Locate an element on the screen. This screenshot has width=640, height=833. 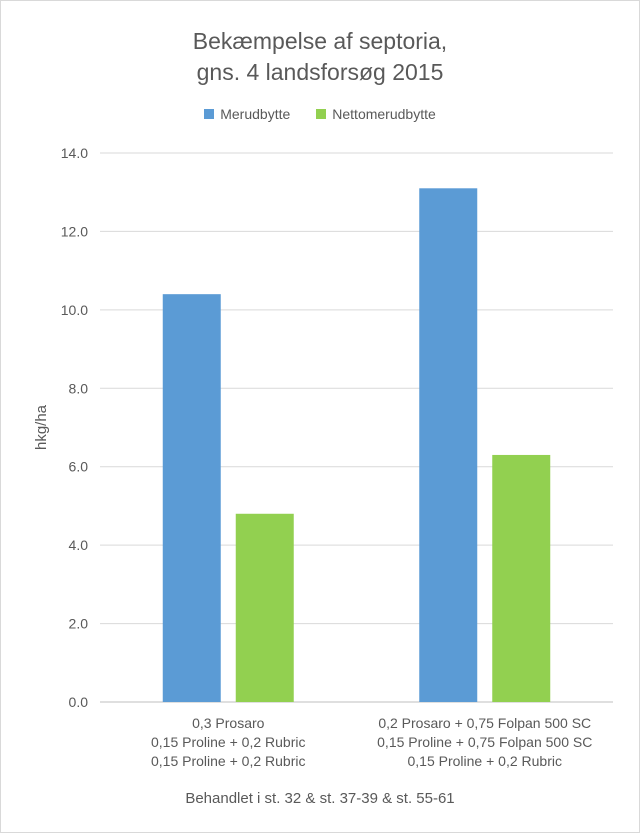
x-tick-label: 0,3 Prosaro is located at coordinates (228, 723).